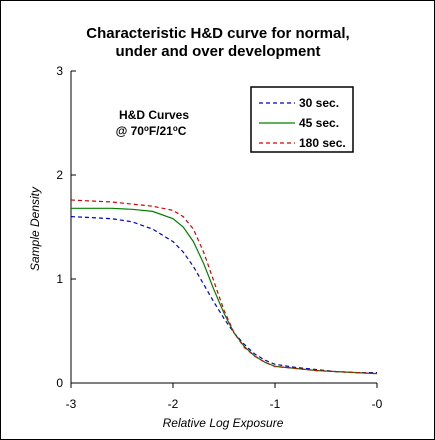 The height and width of the screenshot is (440, 435). Describe the element at coordinates (154, 115) in the screenshot. I see `annotation-line-1: H&D Curves` at that location.